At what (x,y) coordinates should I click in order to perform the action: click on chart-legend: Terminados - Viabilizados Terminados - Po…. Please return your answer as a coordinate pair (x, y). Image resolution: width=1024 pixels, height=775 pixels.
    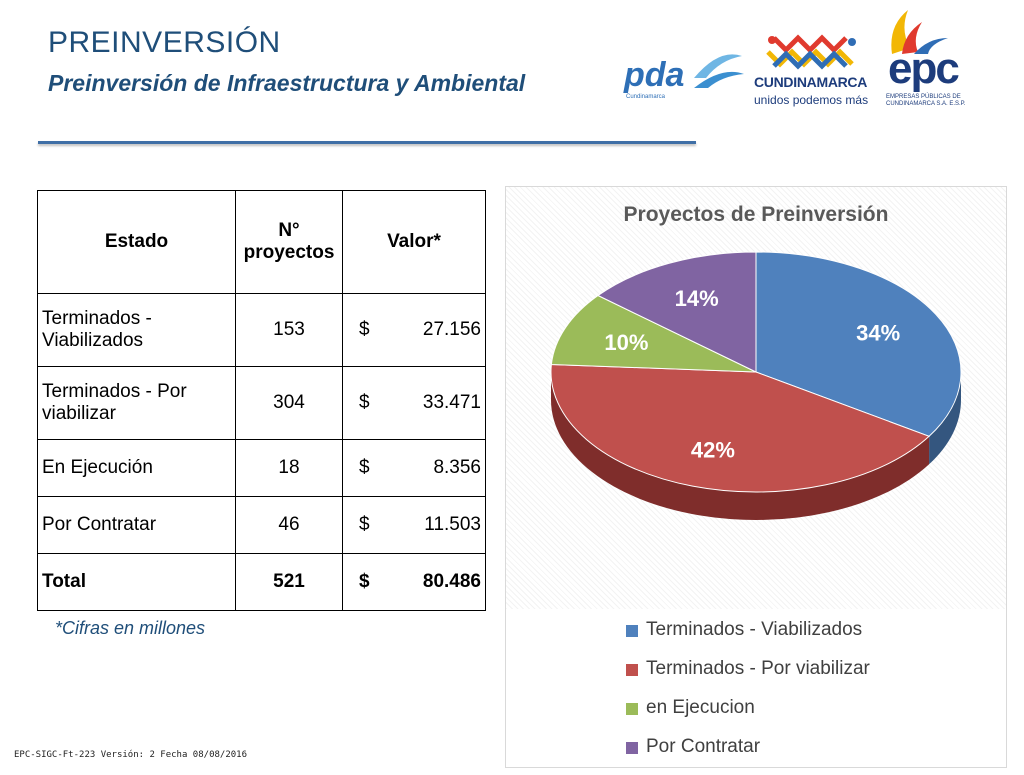
    Looking at the image, I should click on (748, 697).